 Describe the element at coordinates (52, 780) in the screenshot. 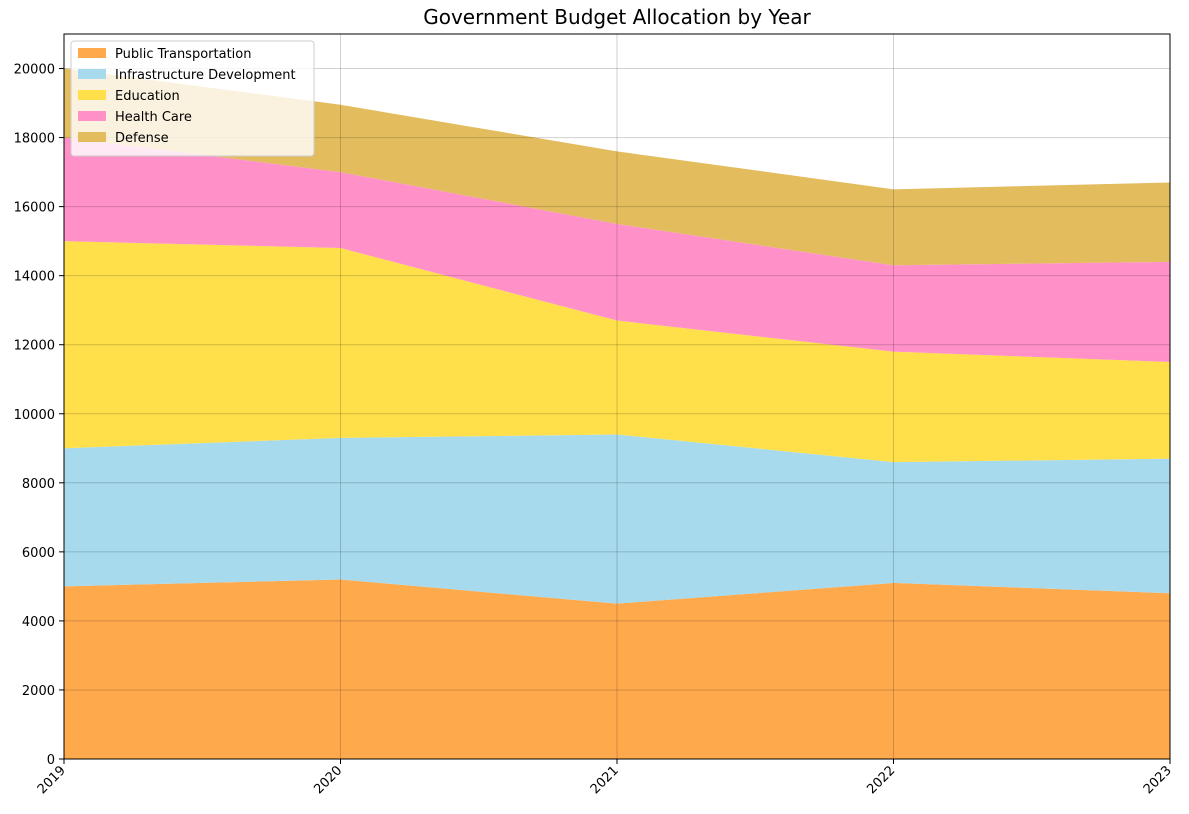

I see `x-tick-label-0: 2019` at that location.